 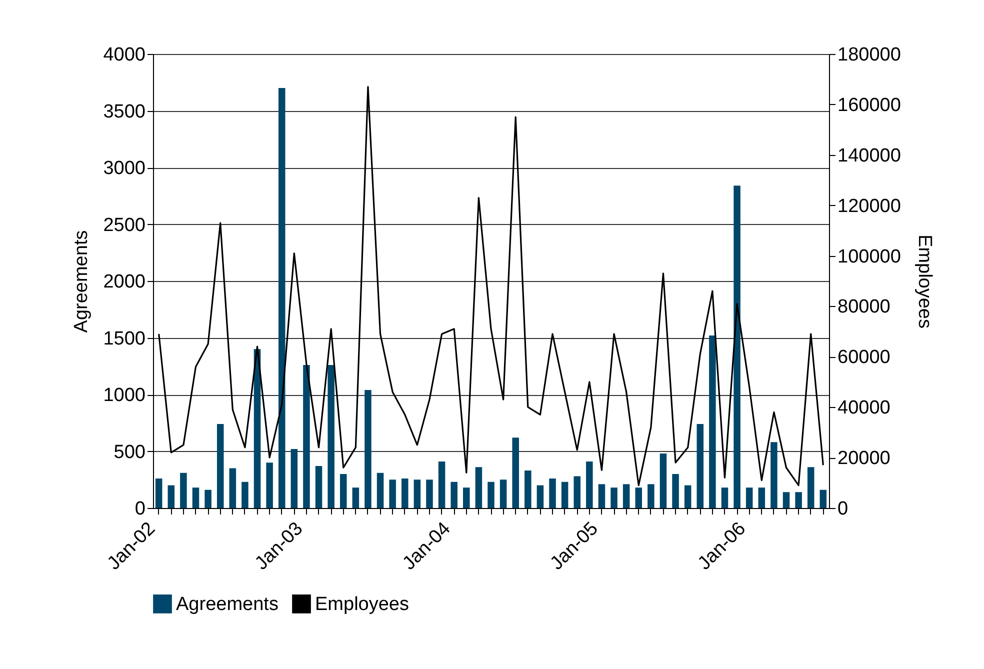 What do you see at coordinates (81, 281) in the screenshot?
I see `y-axis-title: Agreements` at bounding box center [81, 281].